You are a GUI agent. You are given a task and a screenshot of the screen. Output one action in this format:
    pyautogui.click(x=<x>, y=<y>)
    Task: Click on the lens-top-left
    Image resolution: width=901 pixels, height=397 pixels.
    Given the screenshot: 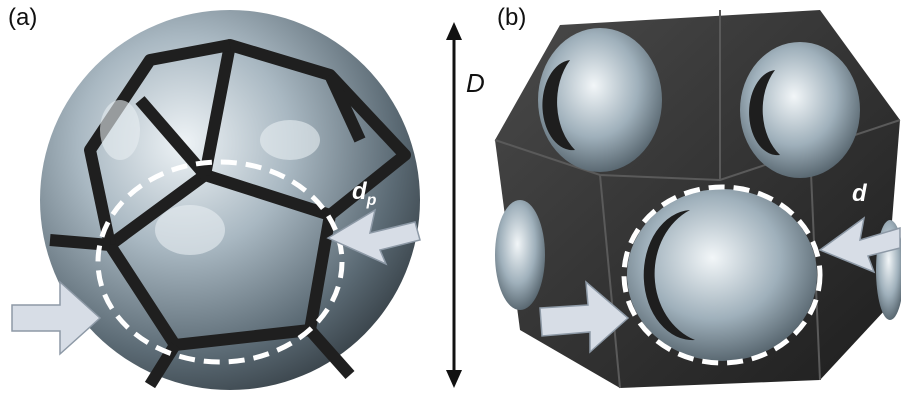 What is the action you would take?
    pyautogui.click(x=600, y=100)
    